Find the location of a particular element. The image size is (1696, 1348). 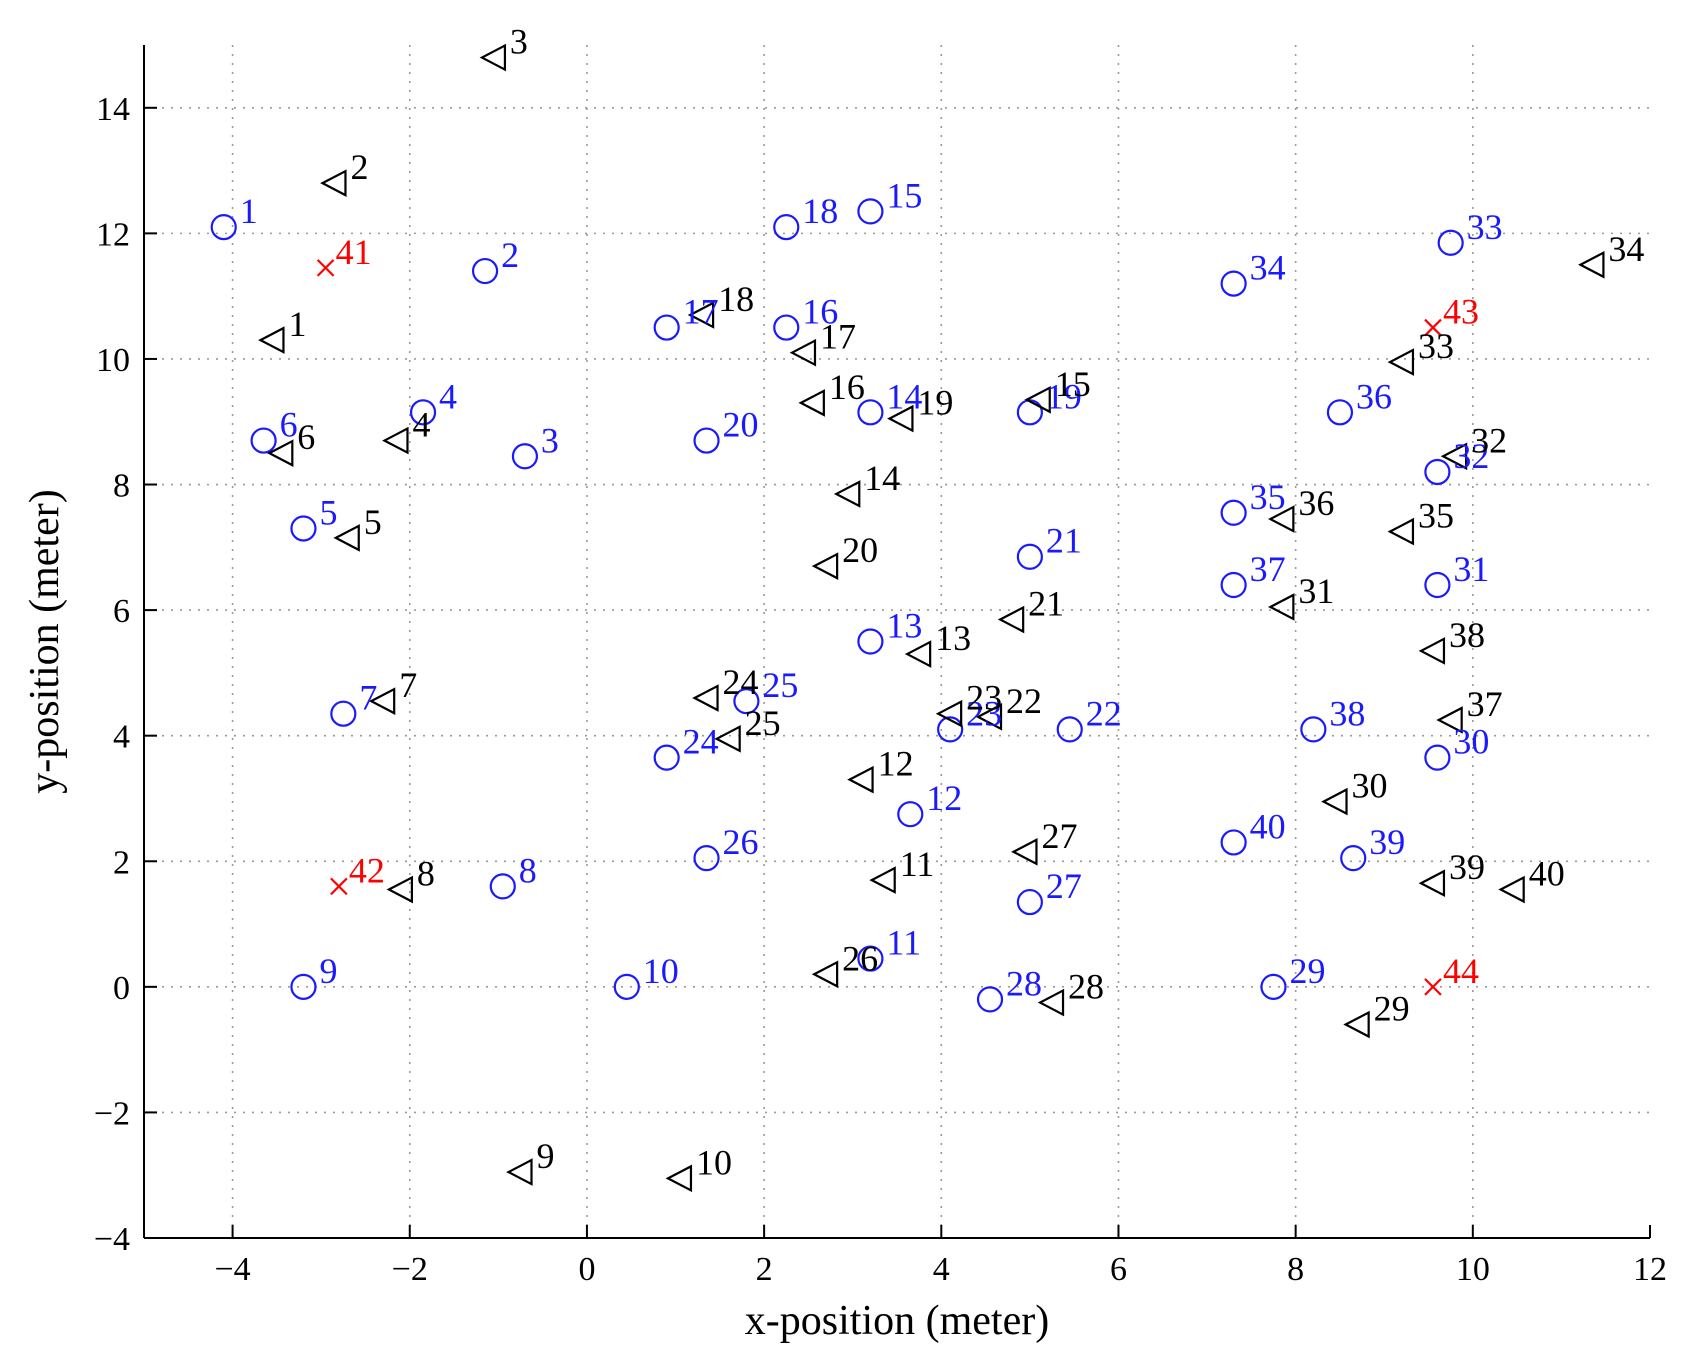

point-label: 41 is located at coordinates (354, 252).